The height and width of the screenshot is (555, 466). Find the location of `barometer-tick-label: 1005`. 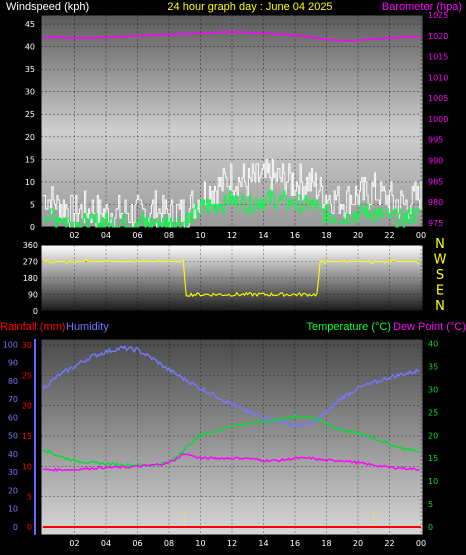

barometer-tick-label: 1005 is located at coordinates (438, 98).